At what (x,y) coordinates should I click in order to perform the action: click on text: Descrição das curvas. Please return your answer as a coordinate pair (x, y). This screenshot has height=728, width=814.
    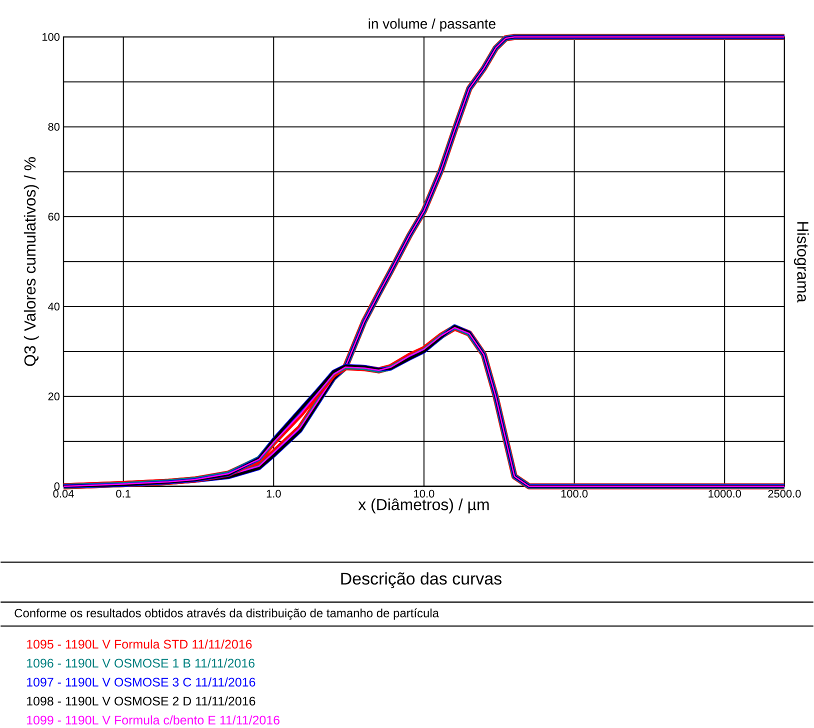
    Looking at the image, I should click on (421, 580).